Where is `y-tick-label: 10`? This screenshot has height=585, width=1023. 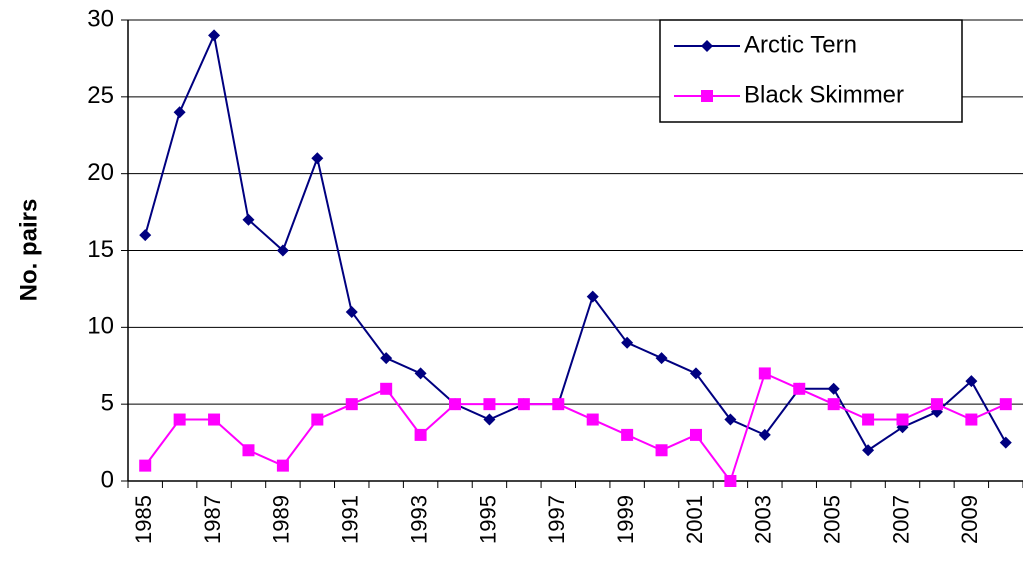
y-tick-label: 10 is located at coordinates (100, 326).